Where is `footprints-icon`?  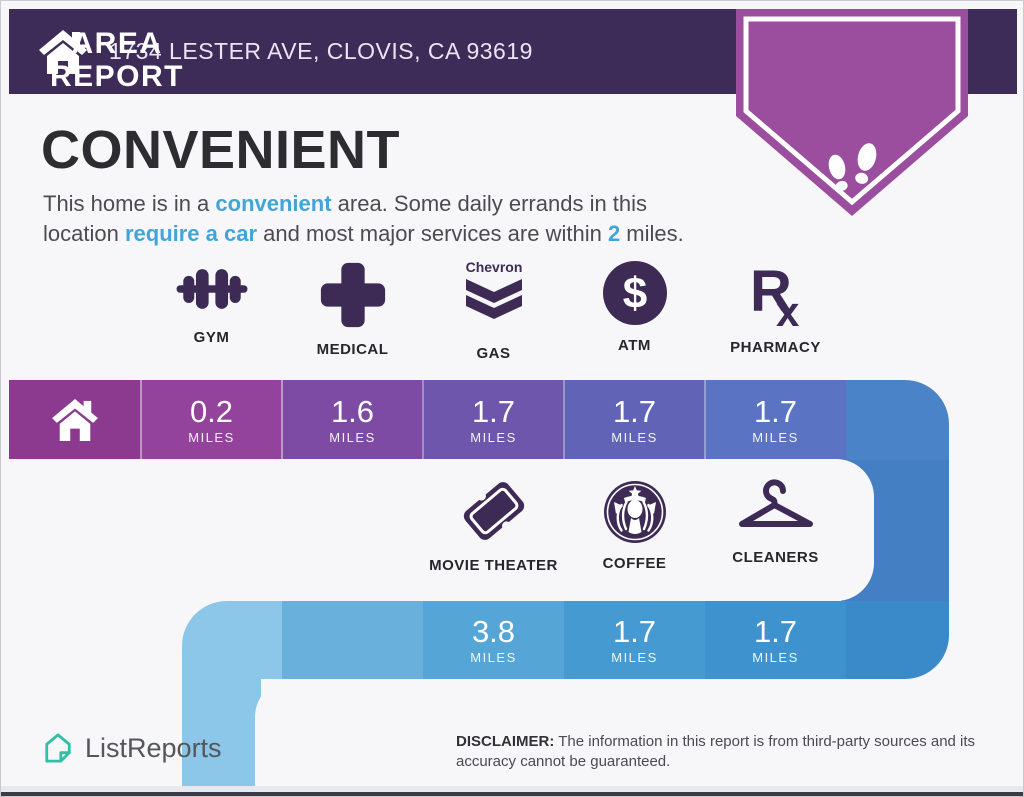 footprints-icon is located at coordinates (852, 167).